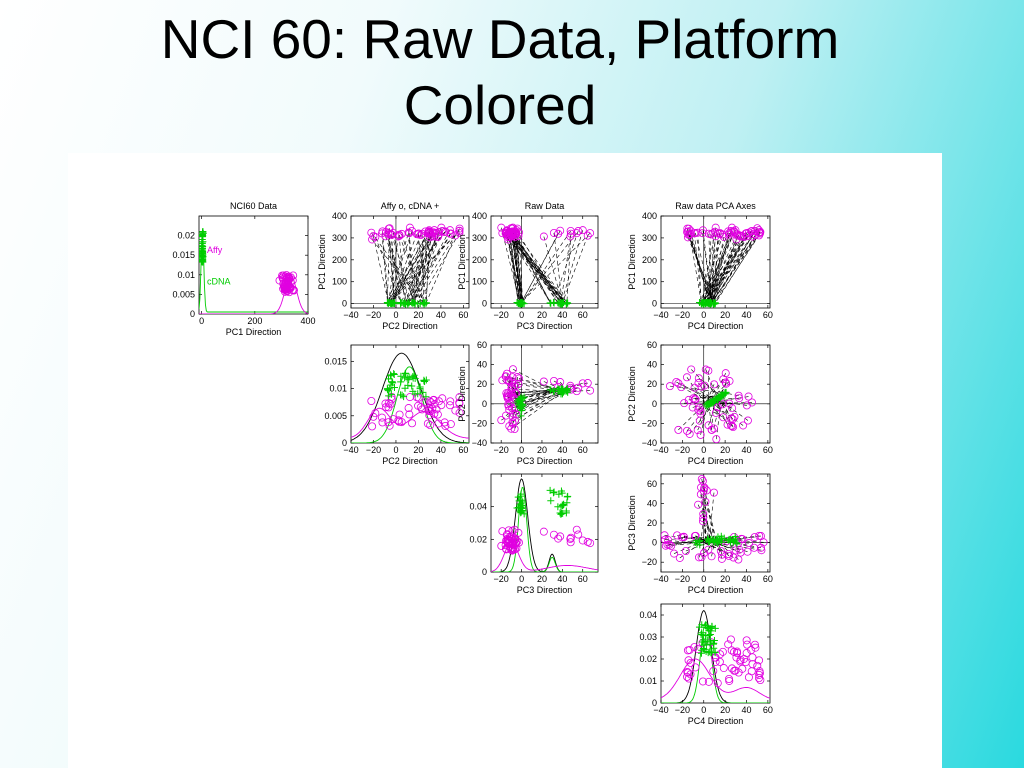 This screenshot has height=768, width=1024. What do you see at coordinates (186, 275) in the screenshot?
I see `y-tick-label: 0.01` at bounding box center [186, 275].